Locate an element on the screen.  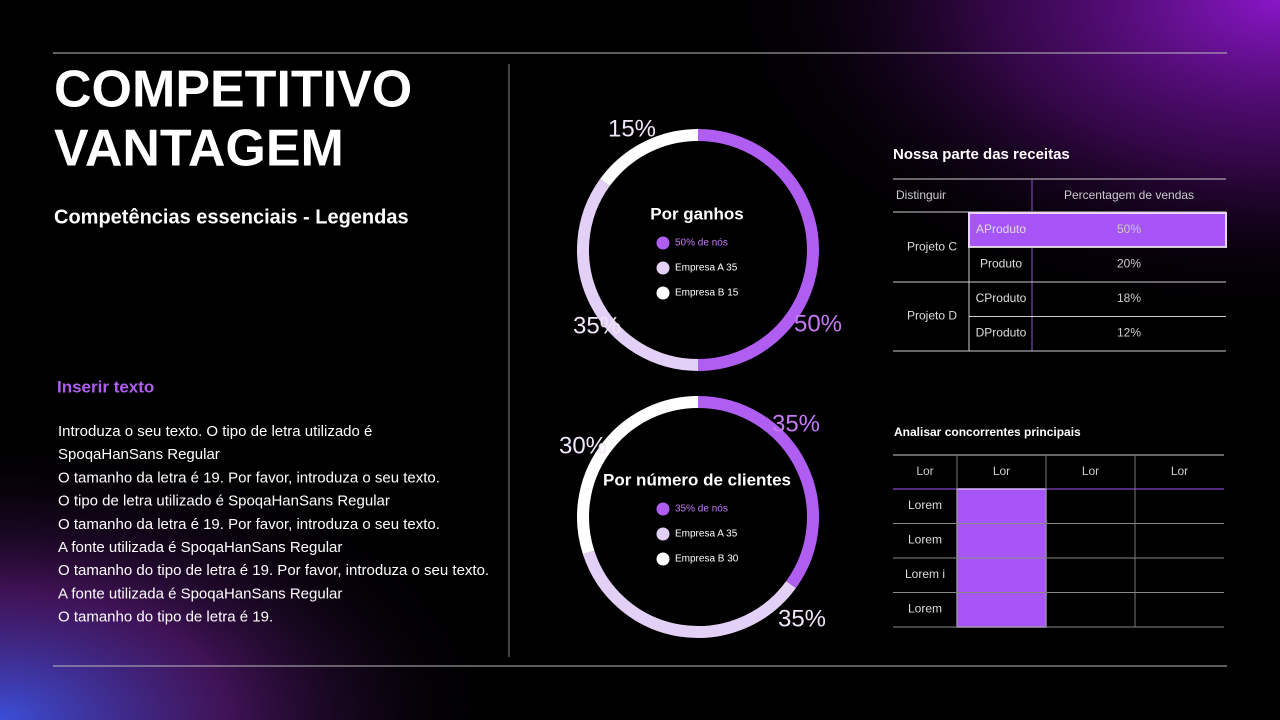
table-cell: 18% is located at coordinates (1129, 298).